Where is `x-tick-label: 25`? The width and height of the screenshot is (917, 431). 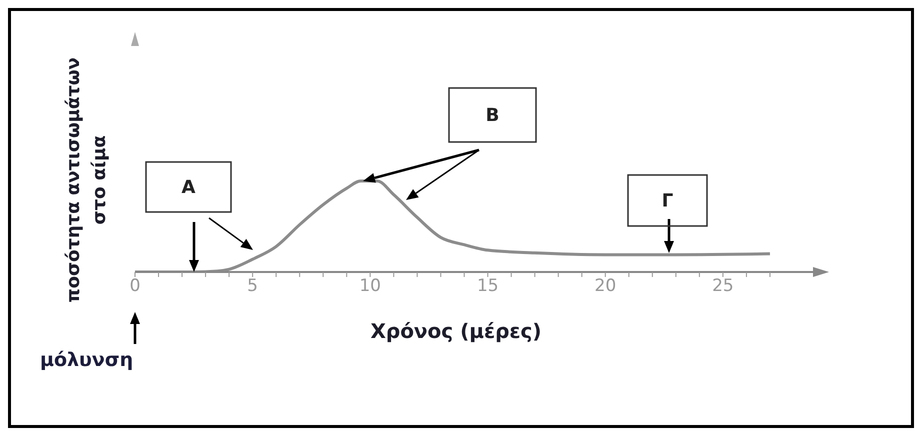 x-tick-label: 25 is located at coordinates (723, 286).